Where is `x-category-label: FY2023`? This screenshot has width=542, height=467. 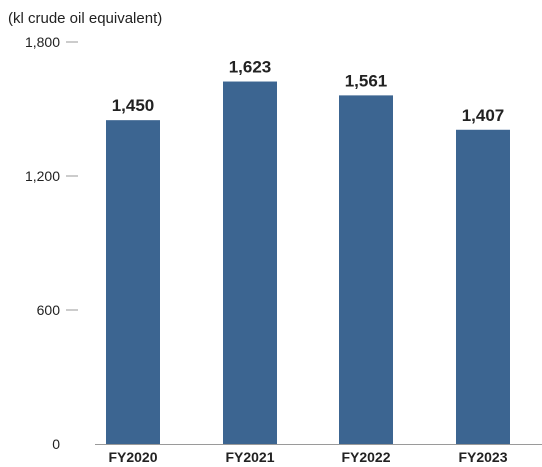
x-category-label: FY2023 is located at coordinates (482, 457).